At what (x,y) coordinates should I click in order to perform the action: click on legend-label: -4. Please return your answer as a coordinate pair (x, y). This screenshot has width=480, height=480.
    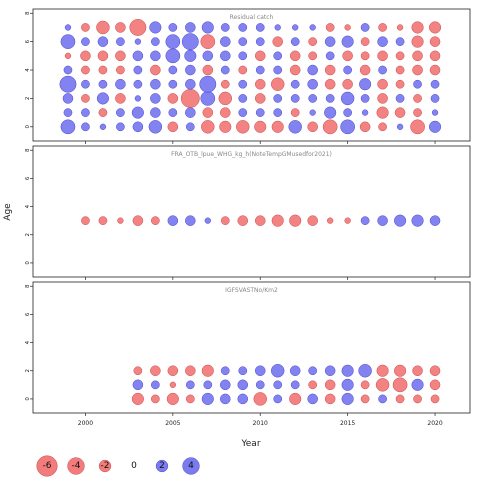
    Looking at the image, I should click on (76, 466).